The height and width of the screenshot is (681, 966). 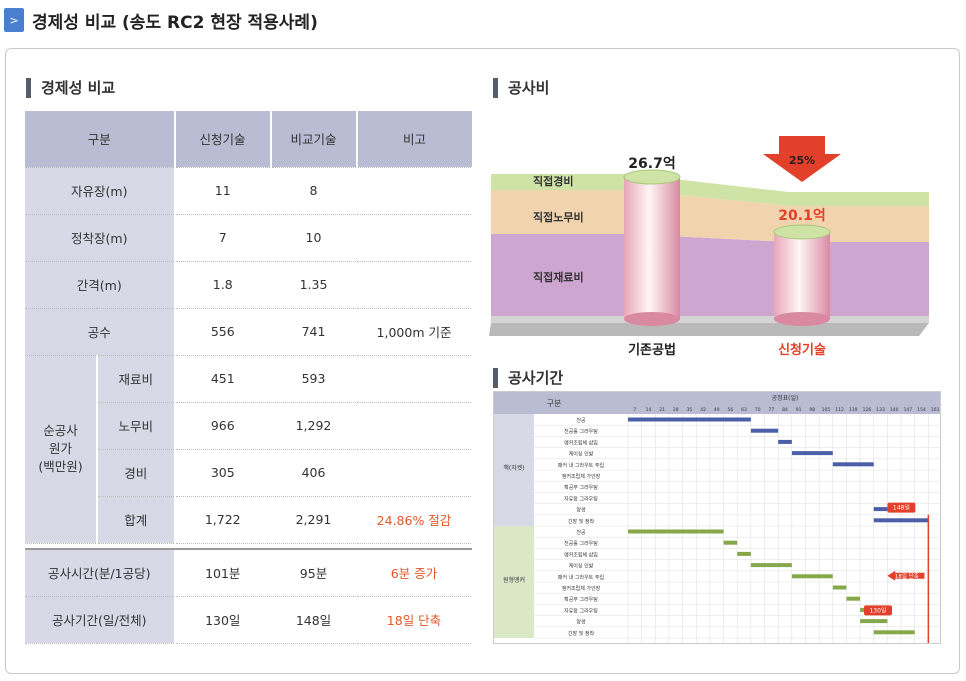 What do you see at coordinates (175, 22) in the screenshot?
I see `page-title: 경제성 비교 (송도 RC2 현장 적용사례)` at bounding box center [175, 22].